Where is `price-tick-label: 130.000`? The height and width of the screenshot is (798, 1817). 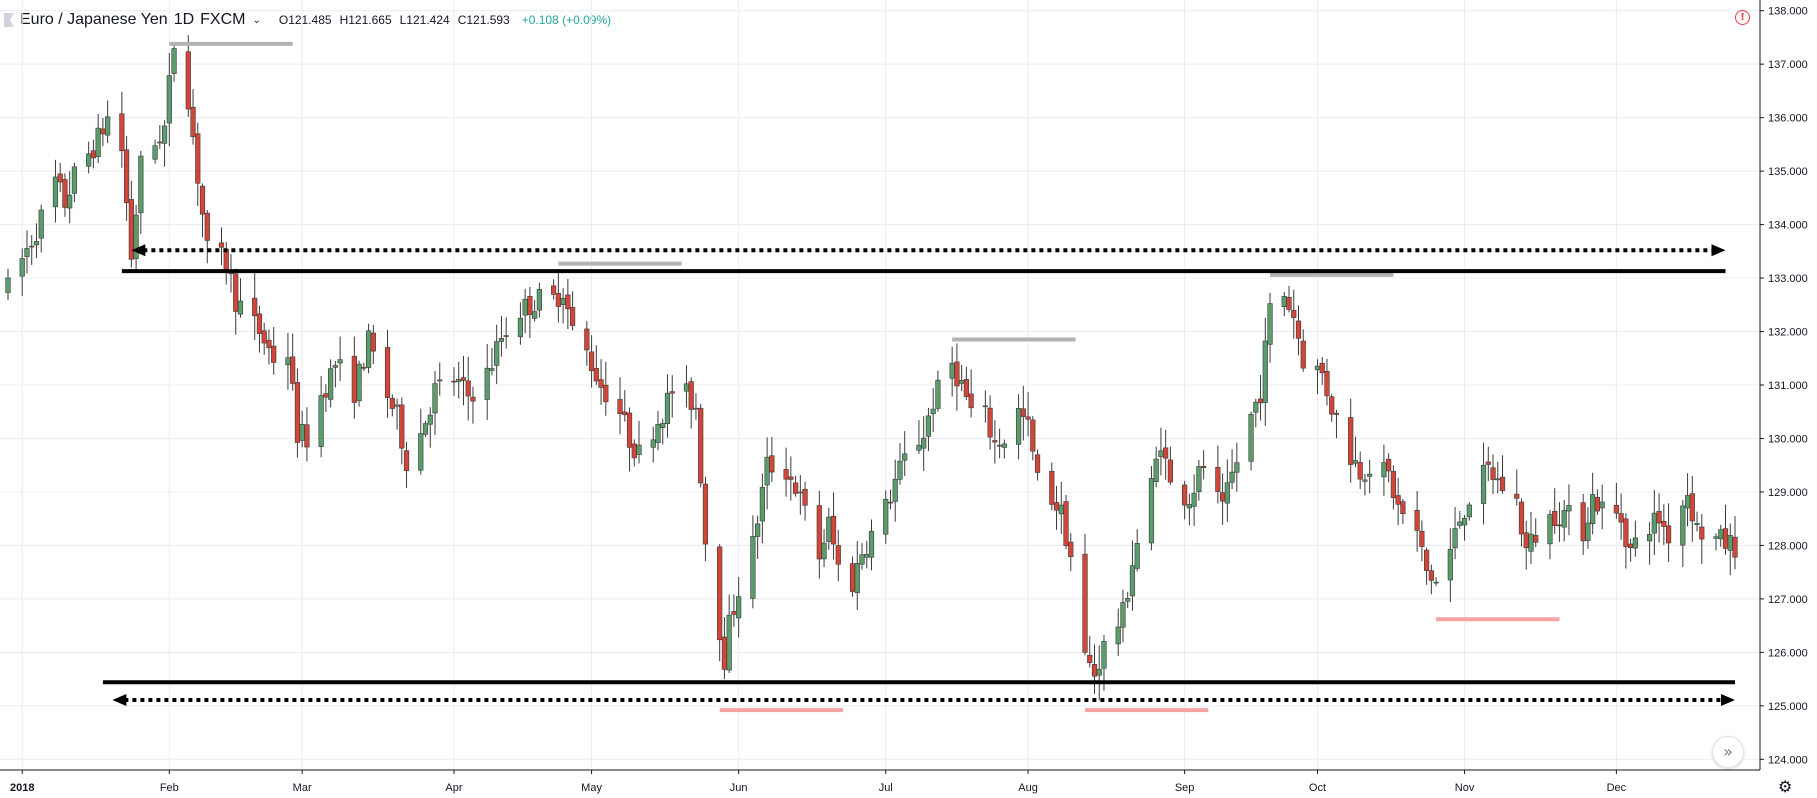
price-tick-label: 130.000 is located at coordinates (1788, 439).